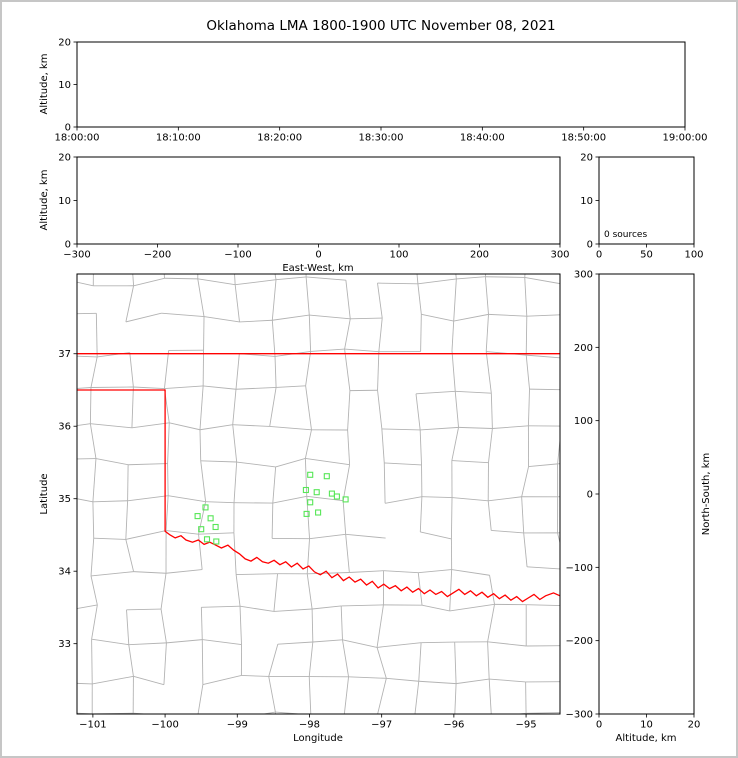 The image size is (738, 758). What do you see at coordinates (646, 738) in the screenshot?
I see `ns-height-xlabel: Altitude, km` at bounding box center [646, 738].